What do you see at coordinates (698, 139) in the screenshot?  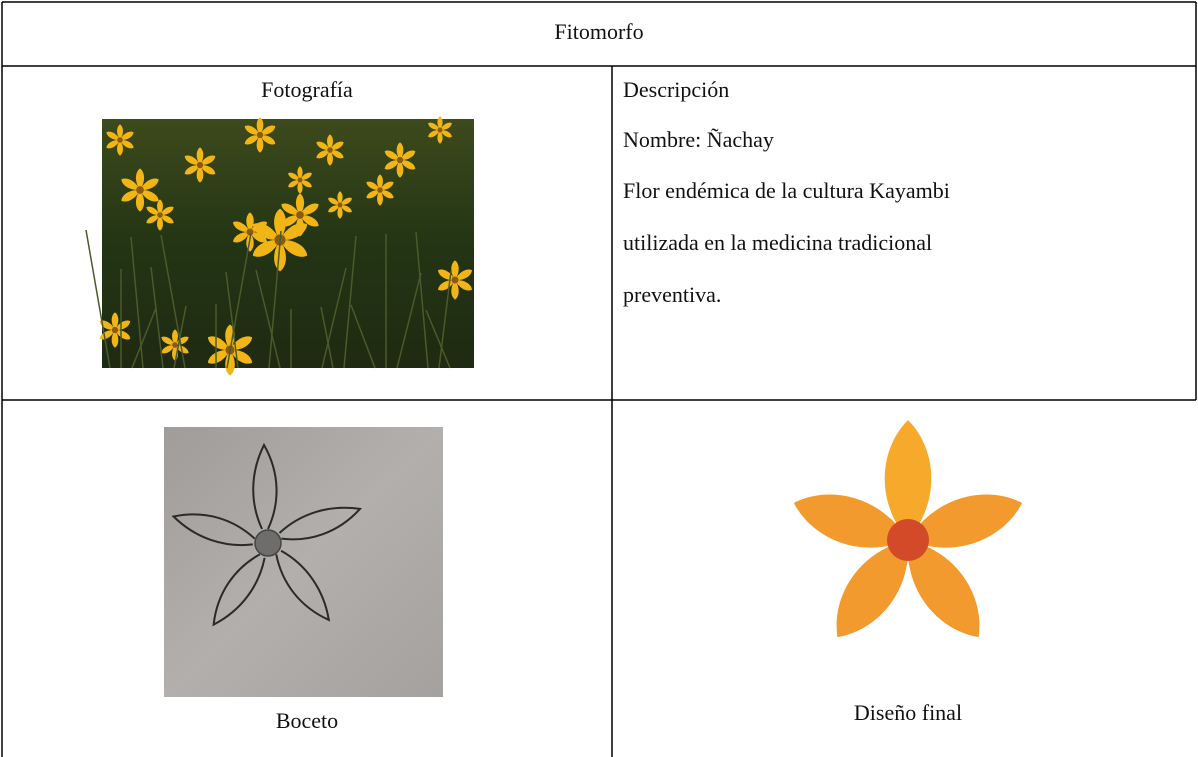 I see `flower-name: Nombre: Ñachay` at bounding box center [698, 139].